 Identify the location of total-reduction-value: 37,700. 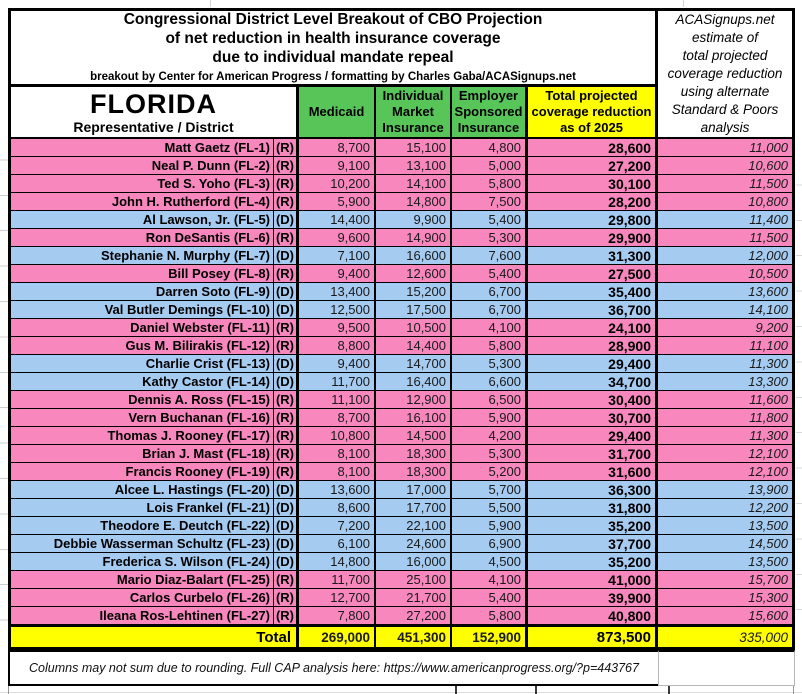
(593, 544).